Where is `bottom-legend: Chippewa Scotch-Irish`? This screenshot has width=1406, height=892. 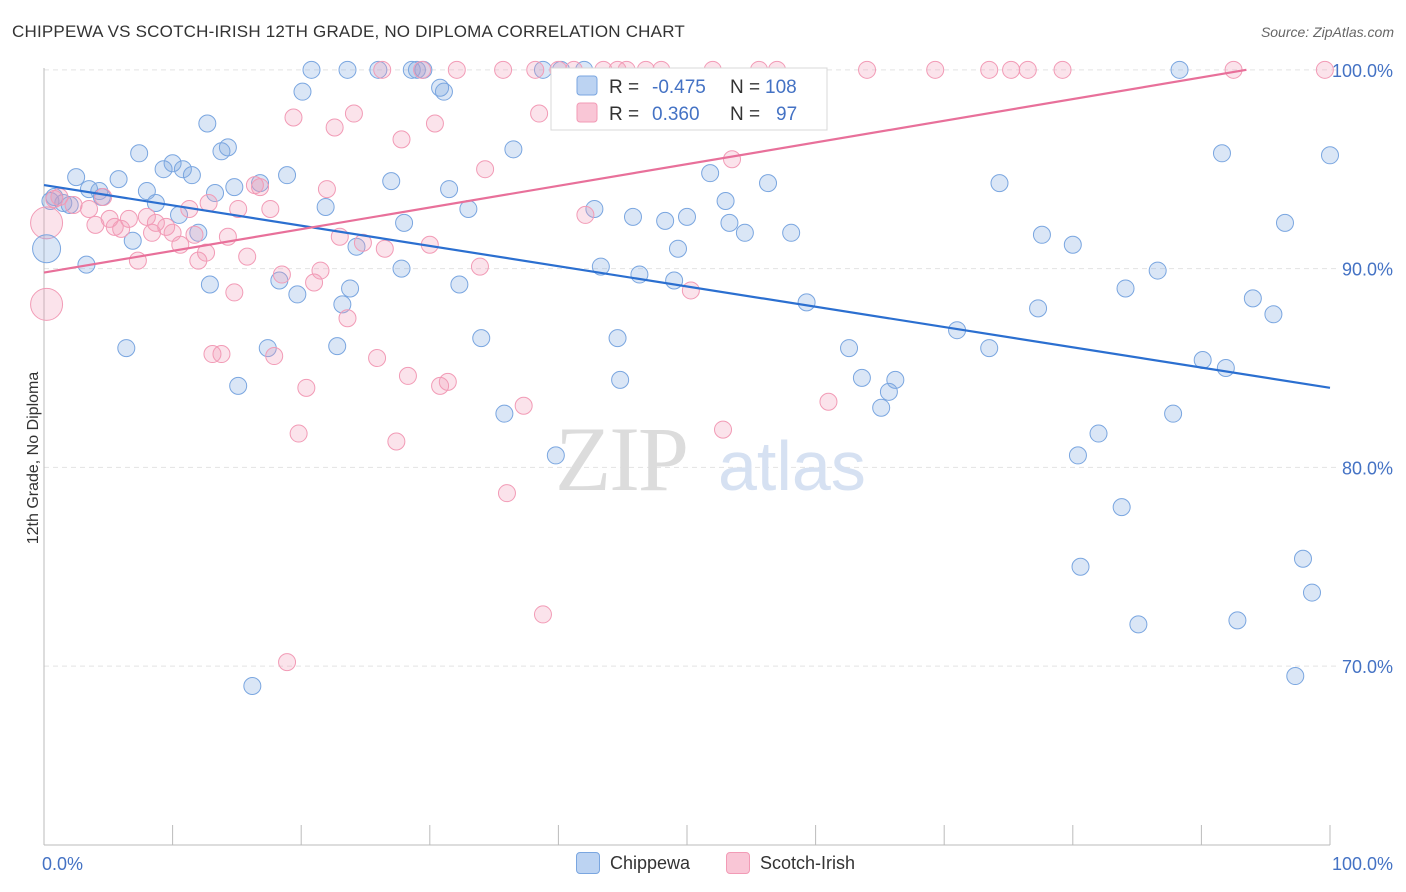 bottom-legend: Chippewa Scotch-Irish is located at coordinates (703, 866).